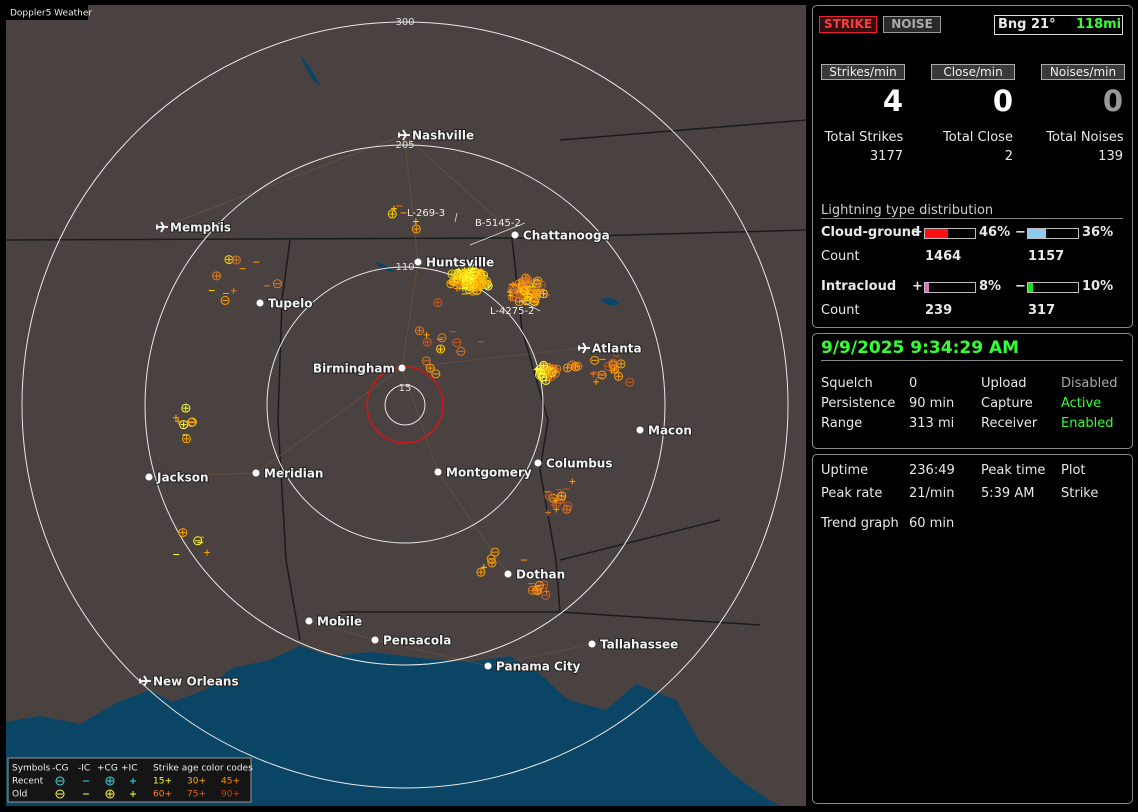 The width and height of the screenshot is (1138, 812). I want to click on map-title: Doppler5 Weather, so click(51, 14).